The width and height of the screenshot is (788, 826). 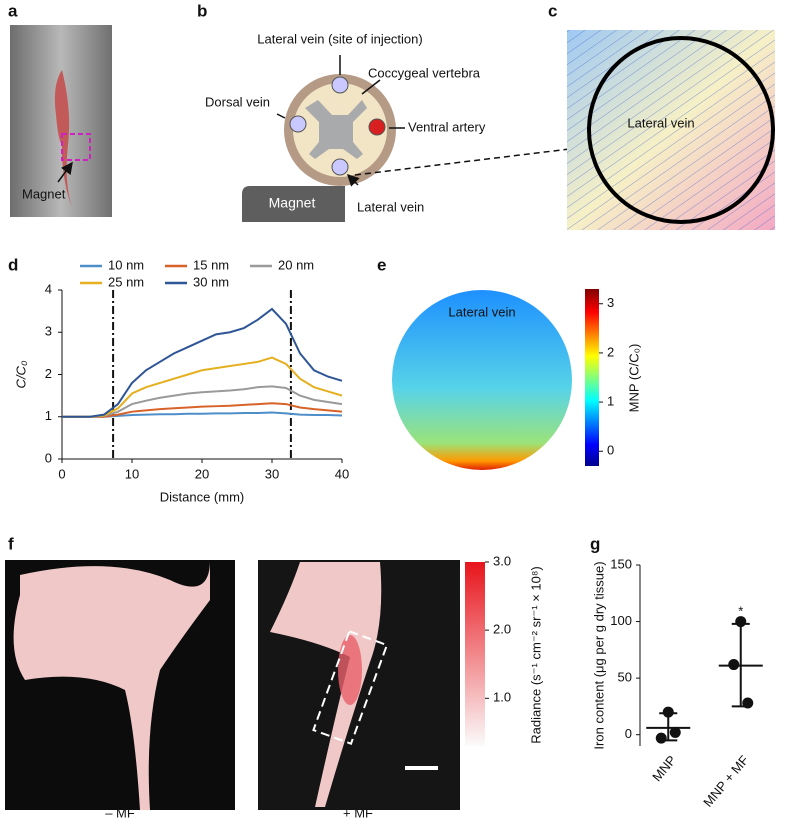 What do you see at coordinates (13, 10) in the screenshot?
I see `panel-label: a` at bounding box center [13, 10].